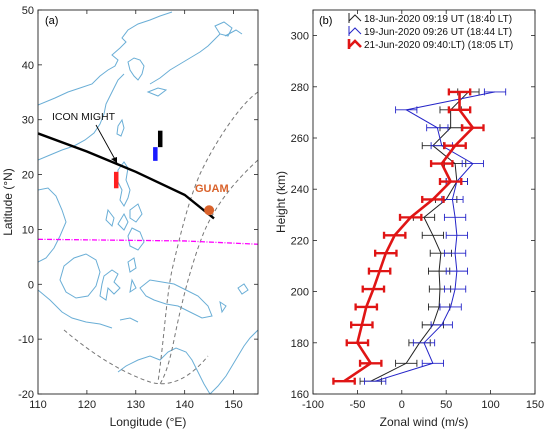 Image resolution: width=550 pixels, height=433 pixels. I want to click on map-ytick-label: 10, so click(28, 230).